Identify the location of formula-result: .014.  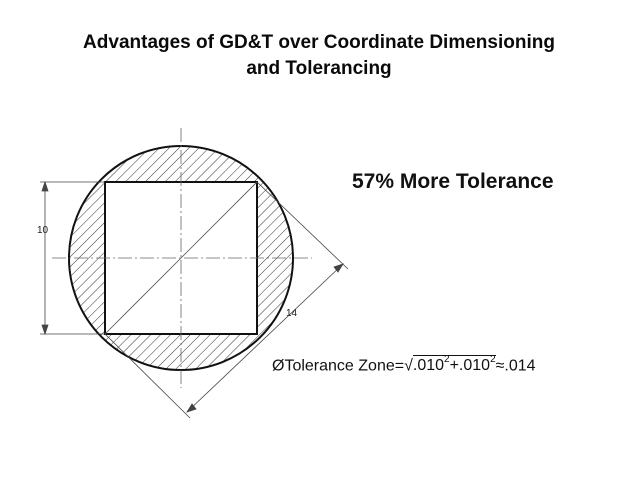
(520, 366).